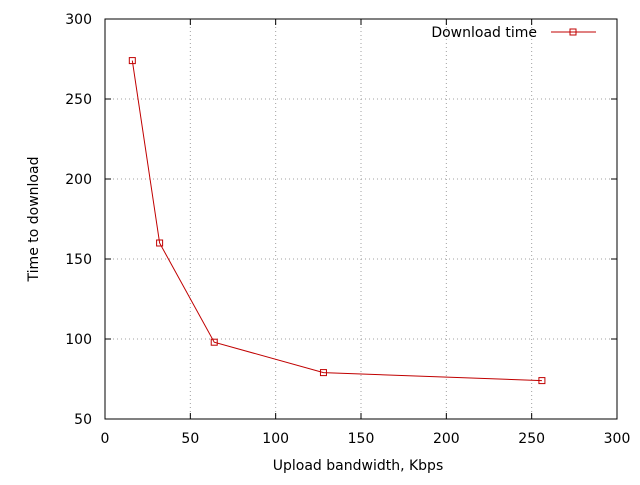 This screenshot has height=485, width=640. I want to click on y-tick-label: 200, so click(78, 180).